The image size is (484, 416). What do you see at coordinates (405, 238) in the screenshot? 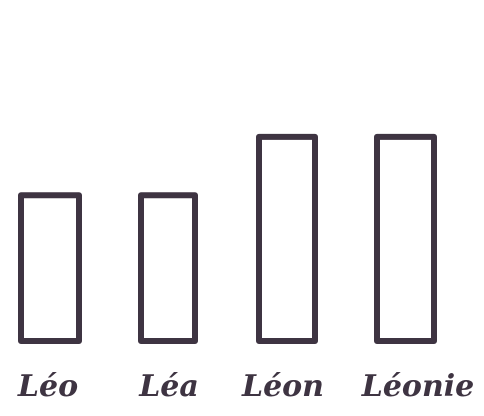
I see `bar-leonie` at bounding box center [405, 238].